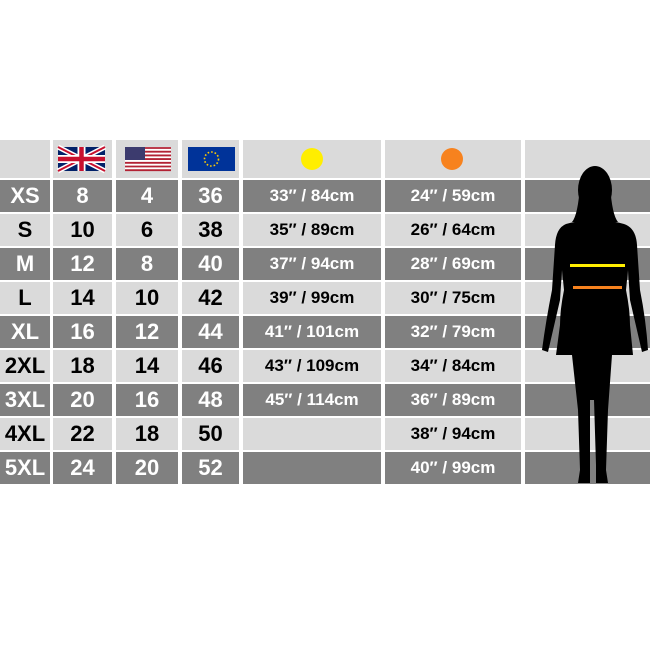  Describe the element at coordinates (210, 196) in the screenshot. I see `eu-size: 36` at that location.